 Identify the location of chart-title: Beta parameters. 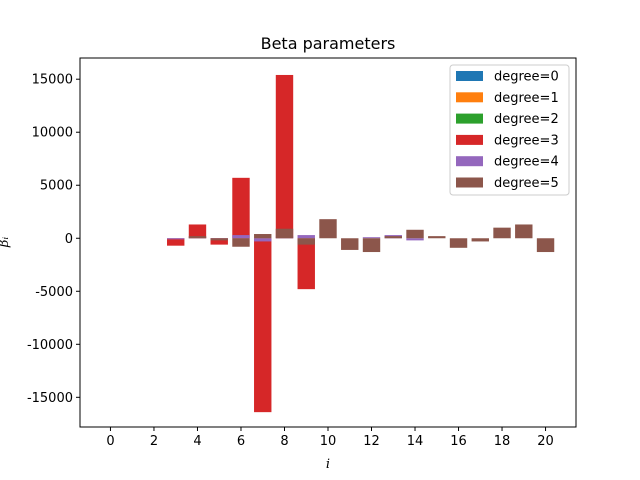
(328, 43).